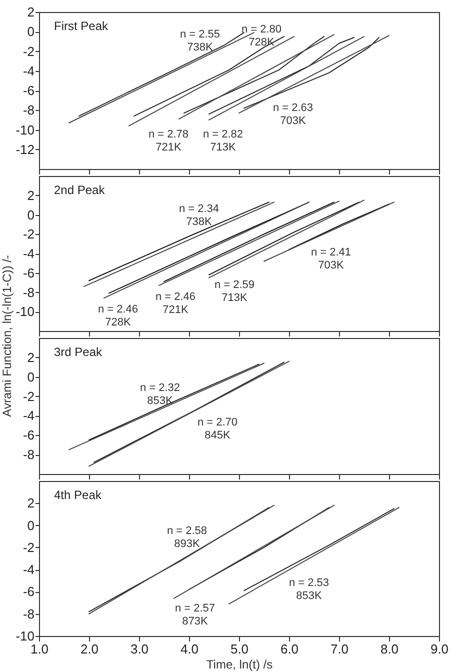 This screenshot has height=672, width=454. What do you see at coordinates (79, 352) in the screenshot?
I see `text: 3rd Peak` at bounding box center [79, 352].